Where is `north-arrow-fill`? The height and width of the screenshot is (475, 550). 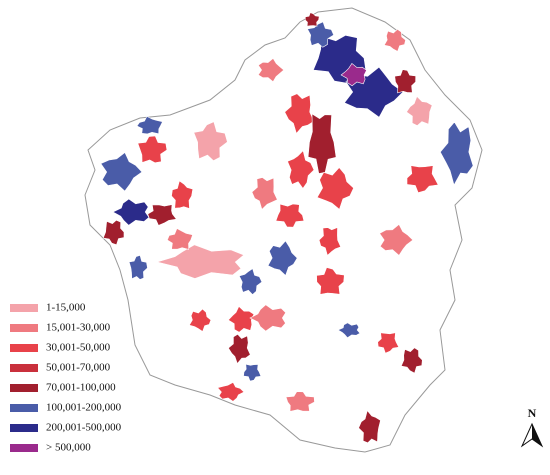
north-arrow-fill is located at coordinates (537, 435).